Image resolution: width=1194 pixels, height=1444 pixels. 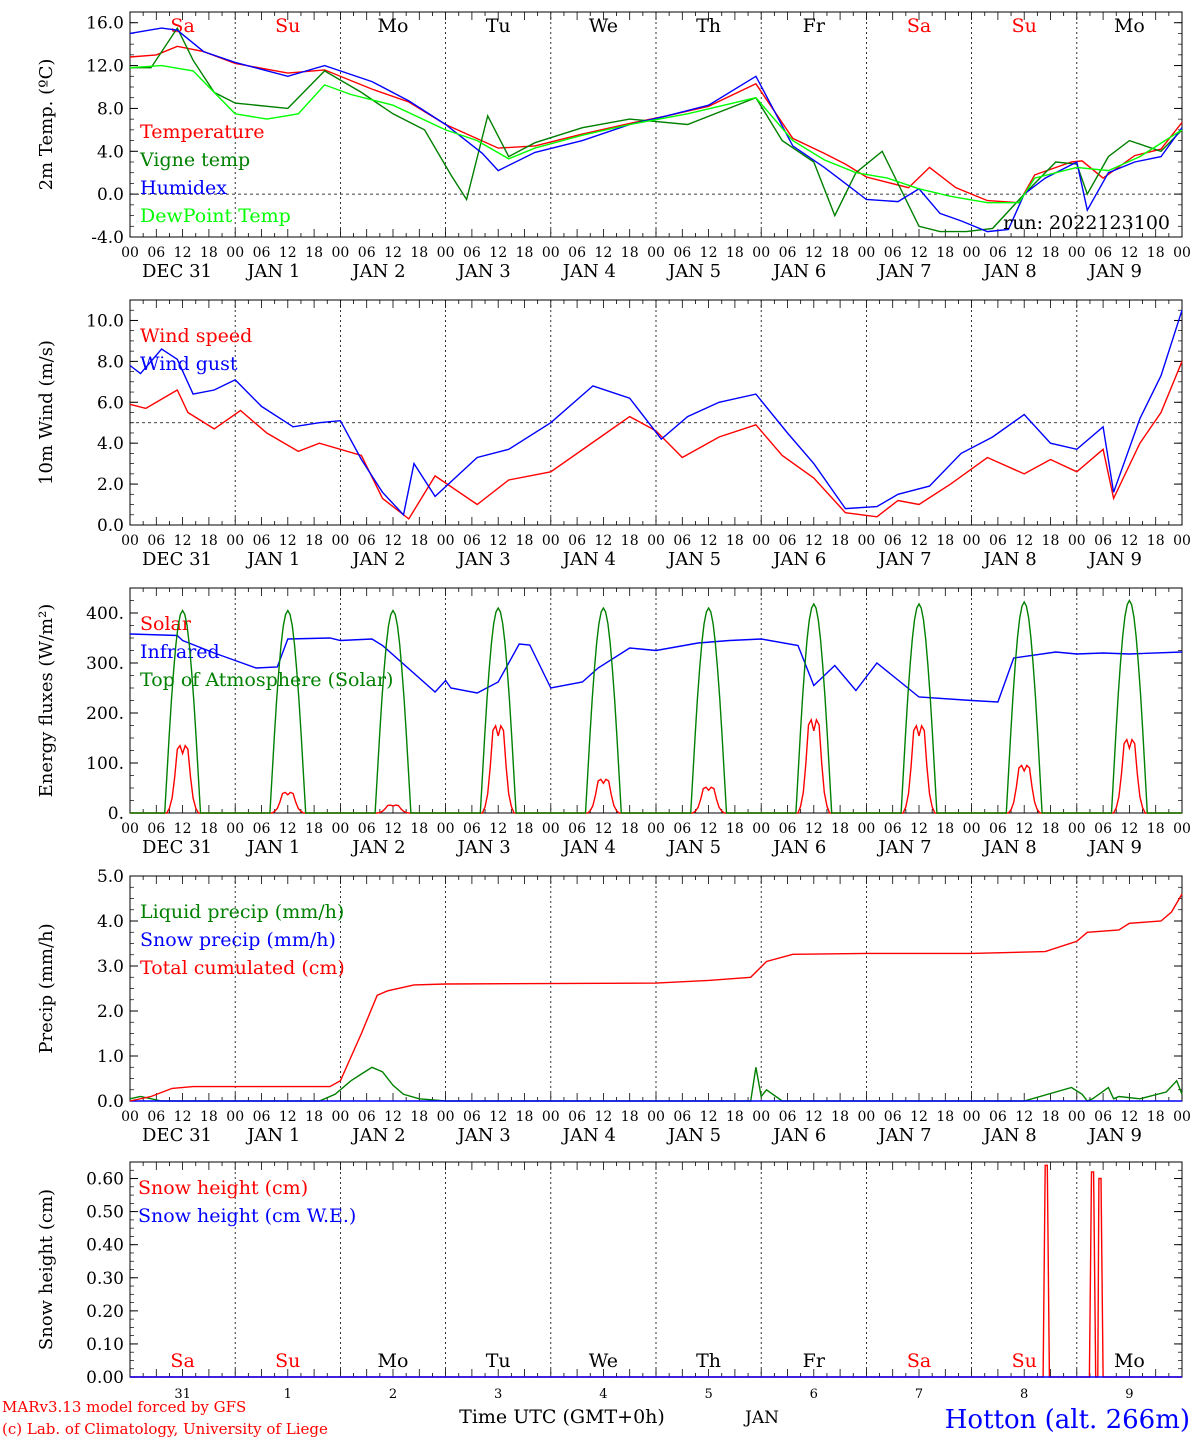 I want to click on date-label: JAN 3, so click(x=483, y=559).